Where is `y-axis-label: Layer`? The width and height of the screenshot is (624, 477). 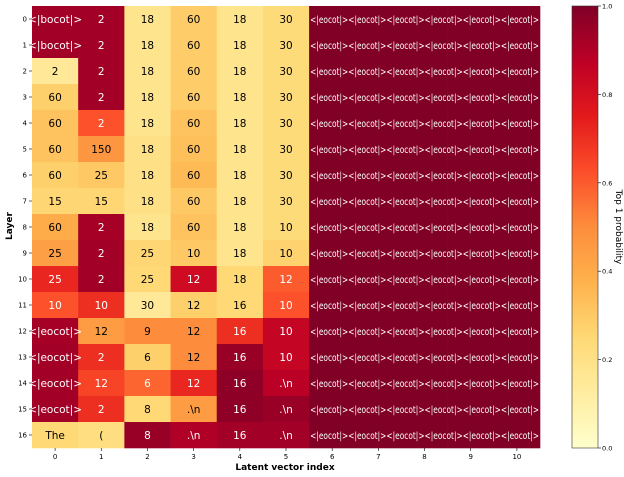 y-axis-label: Layer is located at coordinates (10, 225).